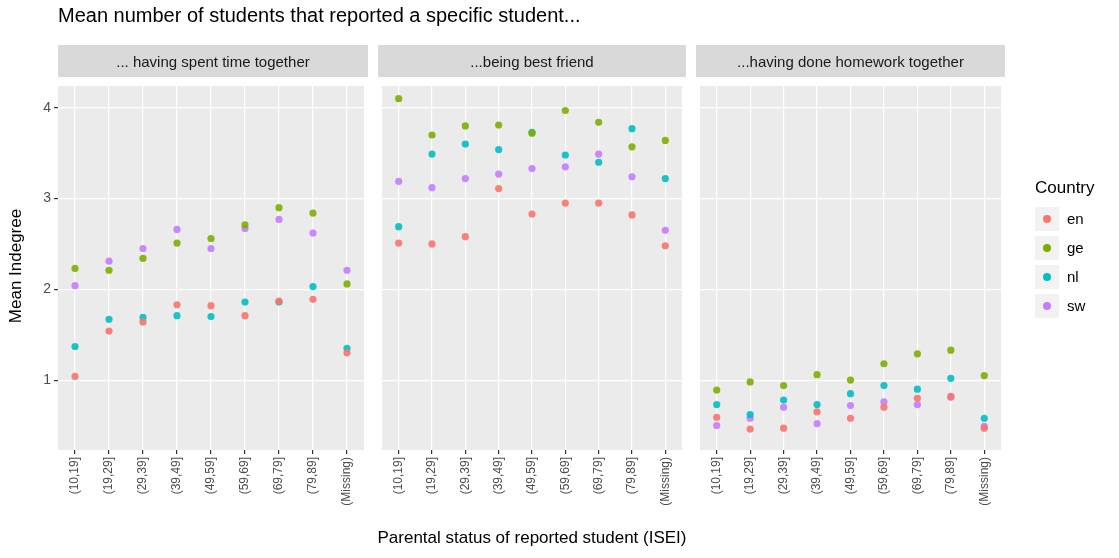  Describe the element at coordinates (47, 288) in the screenshot. I see `y-tick-label: 2` at that location.